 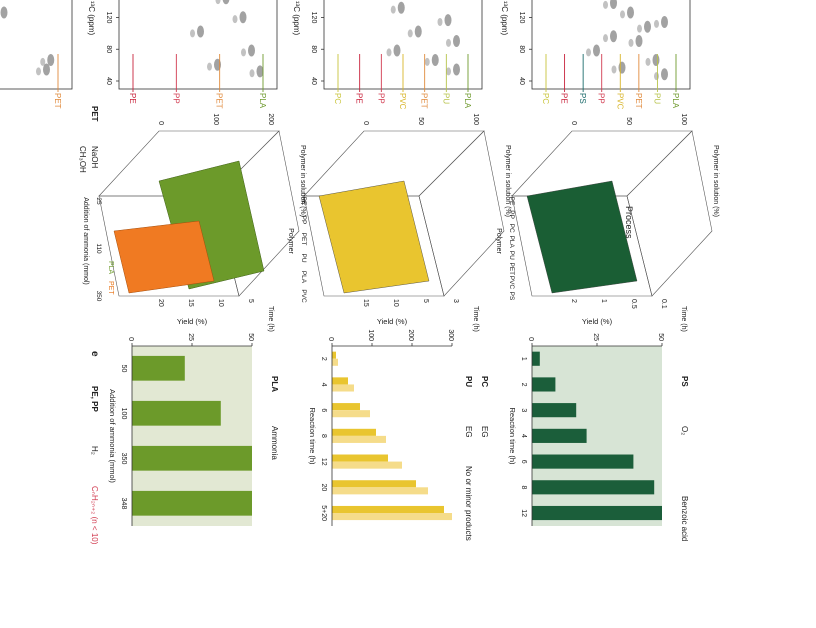 What do you see at coordinates (380, 98) in the screenshot?
I see `nmr-label-pp: PP` at bounding box center [380, 98].